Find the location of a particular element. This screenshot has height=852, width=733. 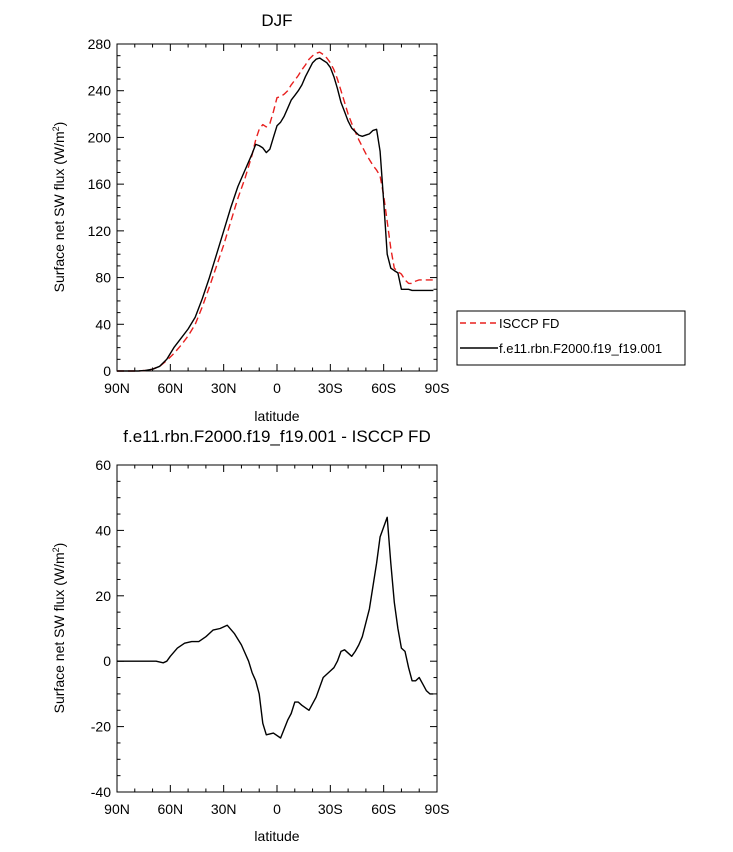

bottom-chart-series is located at coordinates (275, 627).